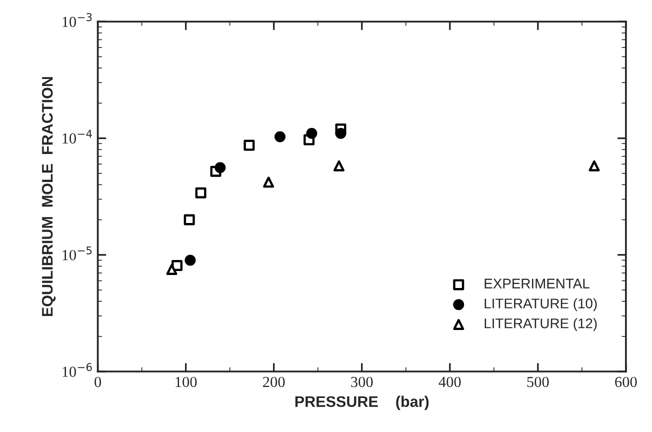 The height and width of the screenshot is (432, 652). I want to click on x-tick-label: 400, so click(449, 382).